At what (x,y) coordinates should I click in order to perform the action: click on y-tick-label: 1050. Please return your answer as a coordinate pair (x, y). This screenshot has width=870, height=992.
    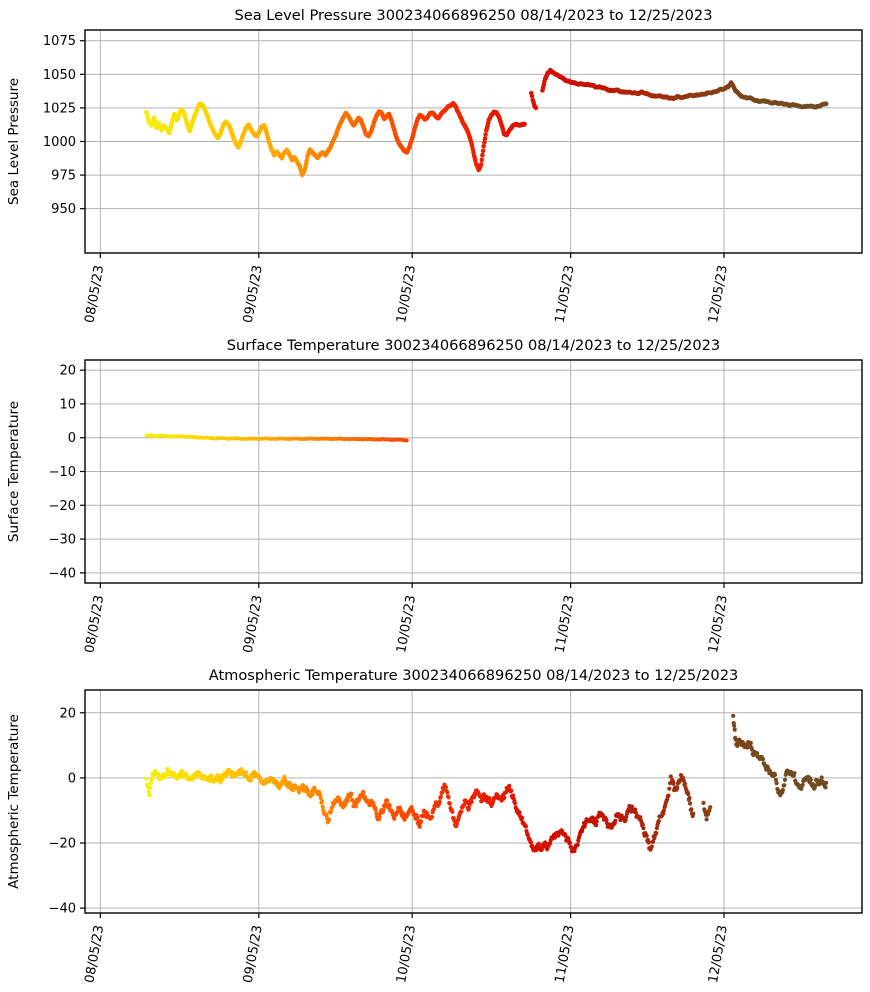
    Looking at the image, I should click on (59, 75).